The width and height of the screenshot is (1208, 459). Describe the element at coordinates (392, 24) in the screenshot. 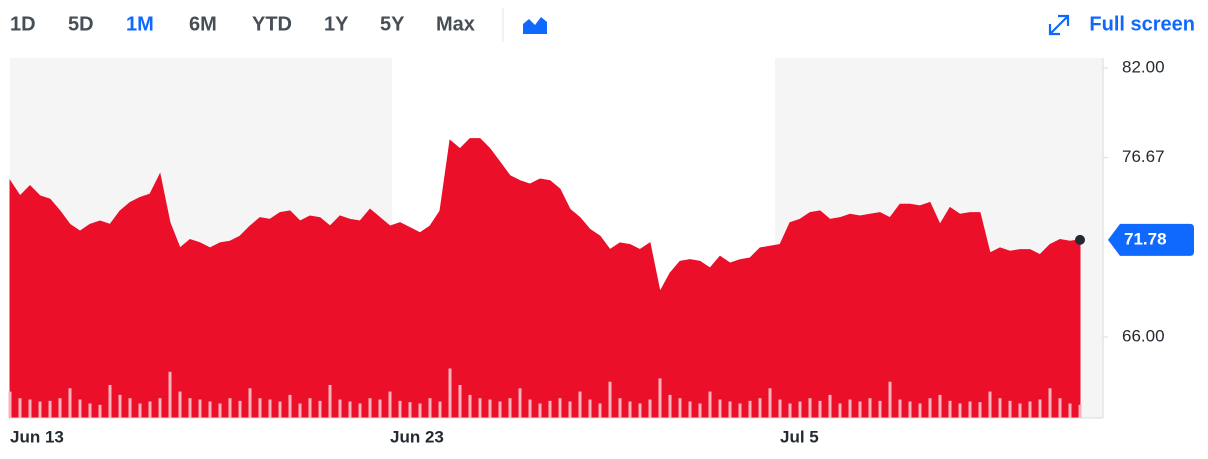

I see `range-button: 5Y` at that location.